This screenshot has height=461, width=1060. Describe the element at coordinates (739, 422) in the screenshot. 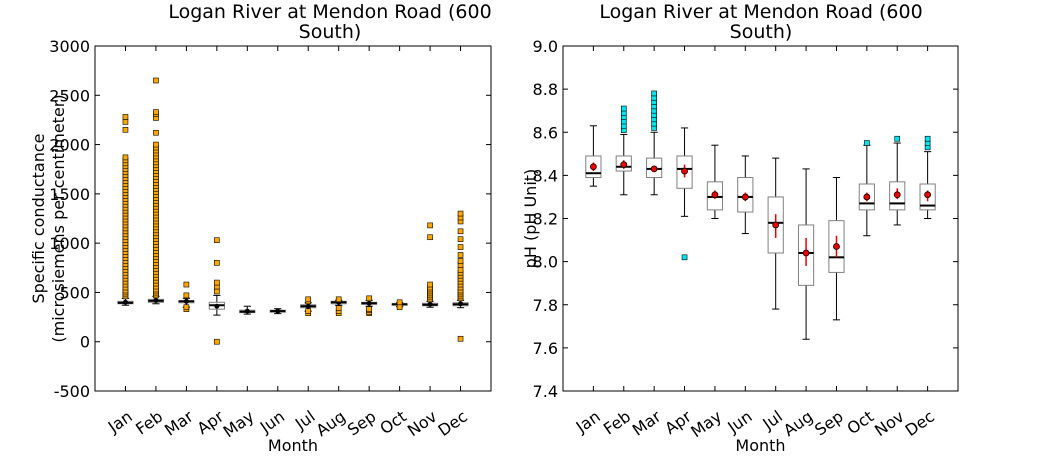

I see `x-tick-label: Jun` at that location.